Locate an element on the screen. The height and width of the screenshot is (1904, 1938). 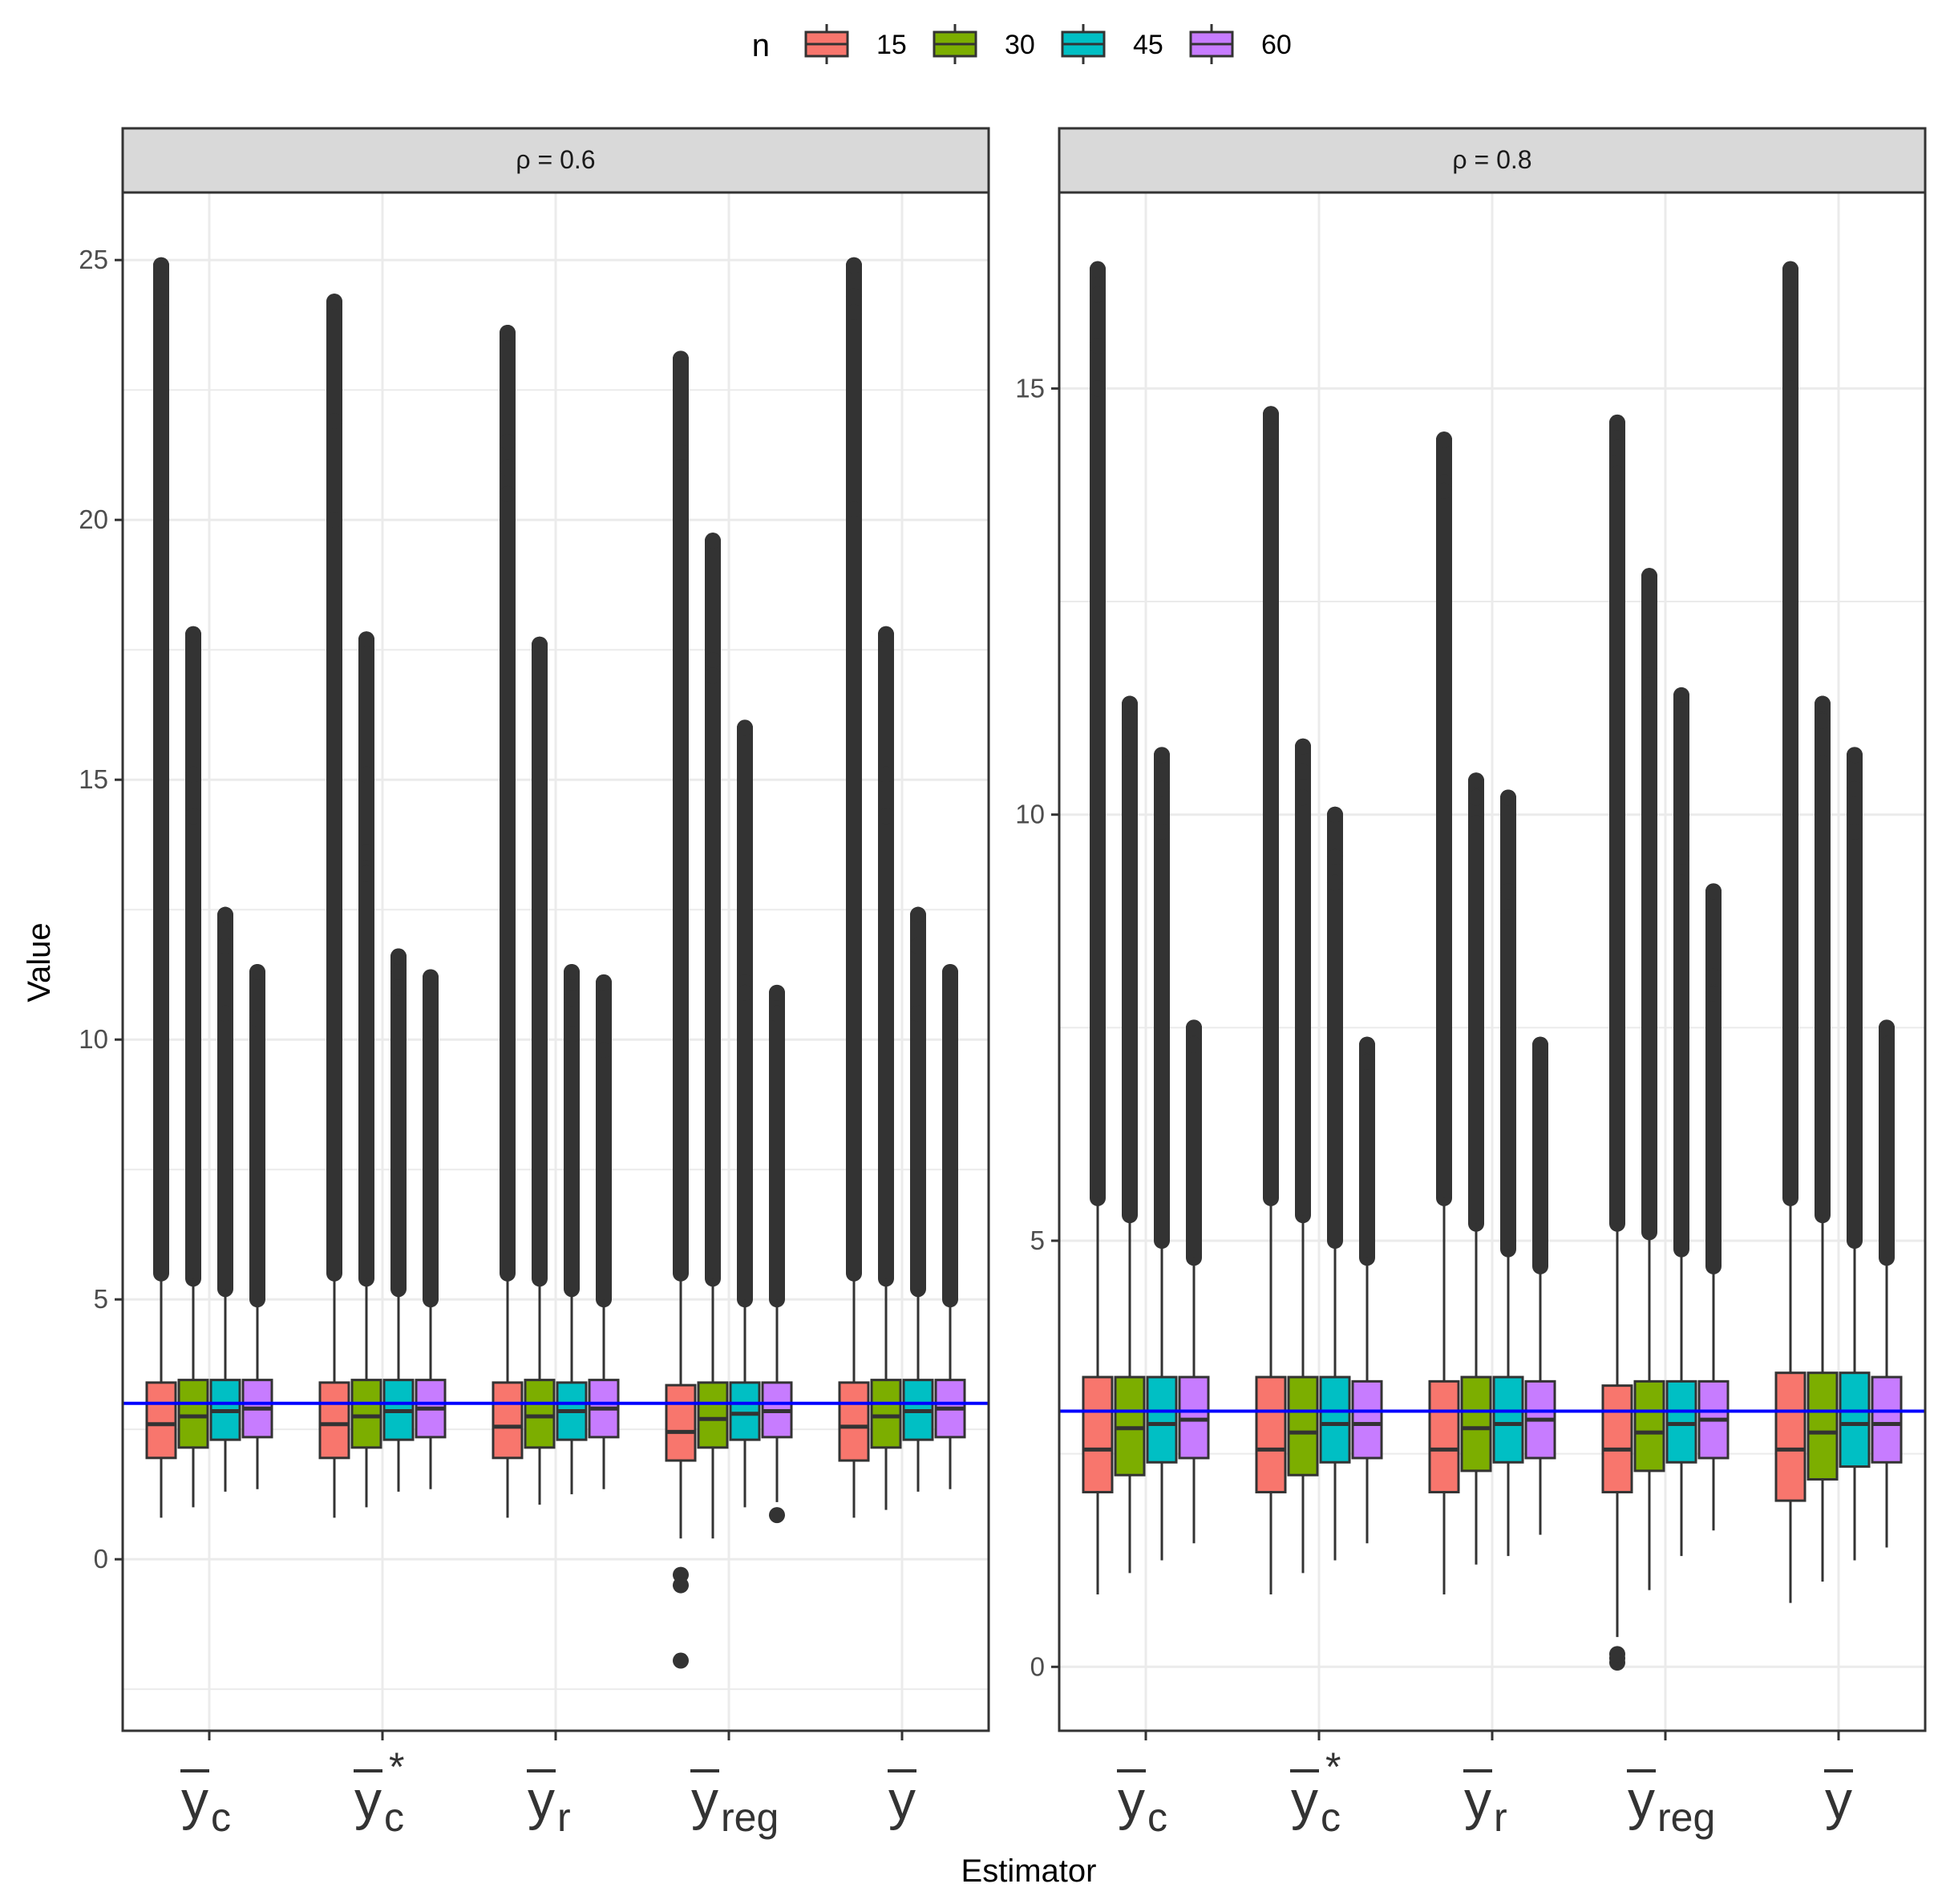
box-ybar-n45 is located at coordinates (1855, 1154).